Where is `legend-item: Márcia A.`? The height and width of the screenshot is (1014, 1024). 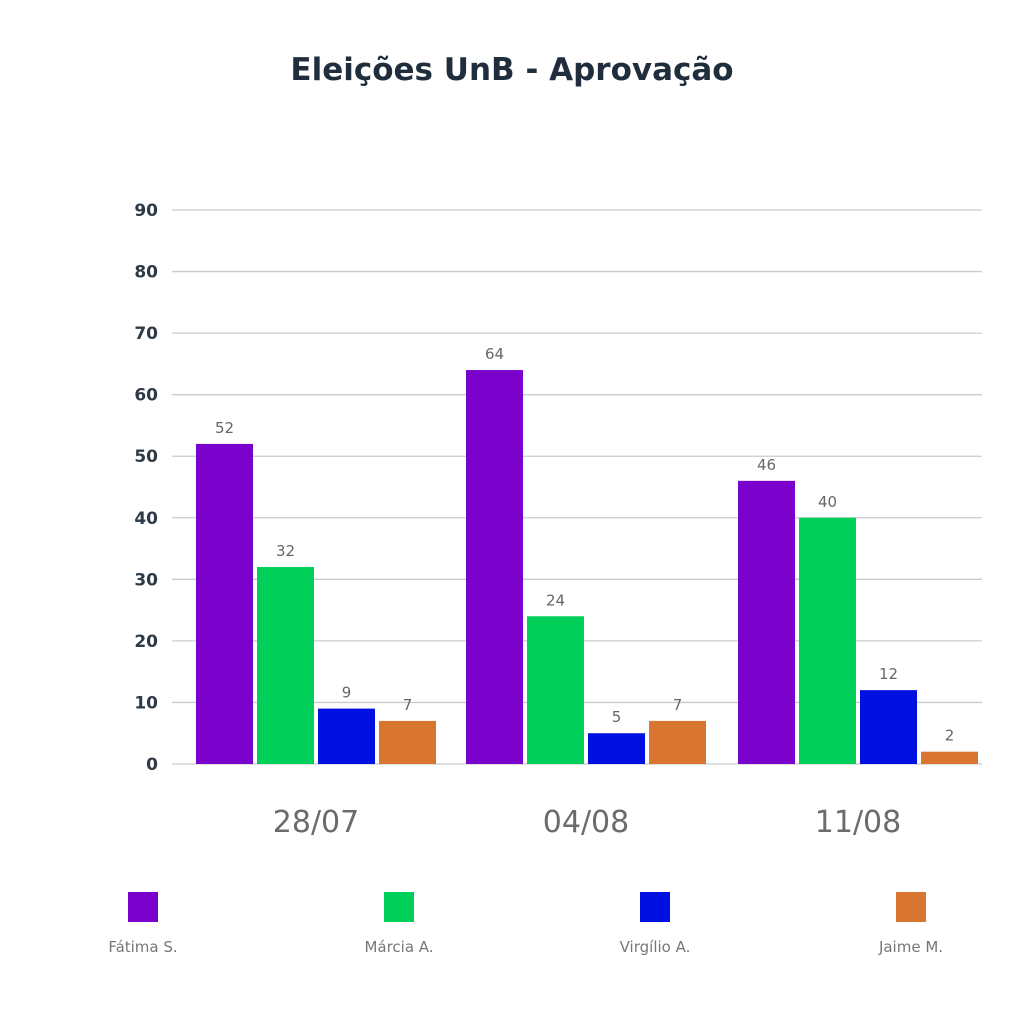 legend-item: Márcia A. is located at coordinates (399, 924).